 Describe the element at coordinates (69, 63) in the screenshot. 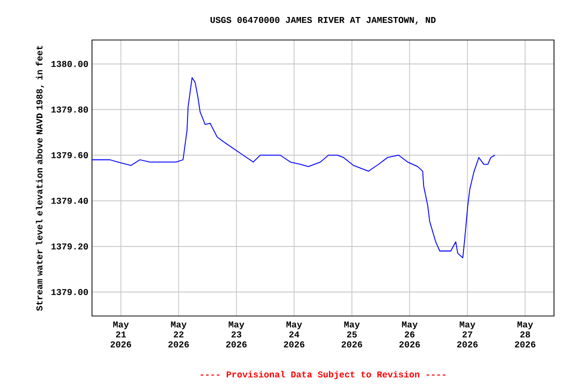

I see `y-tick-label: 1380.00` at that location.